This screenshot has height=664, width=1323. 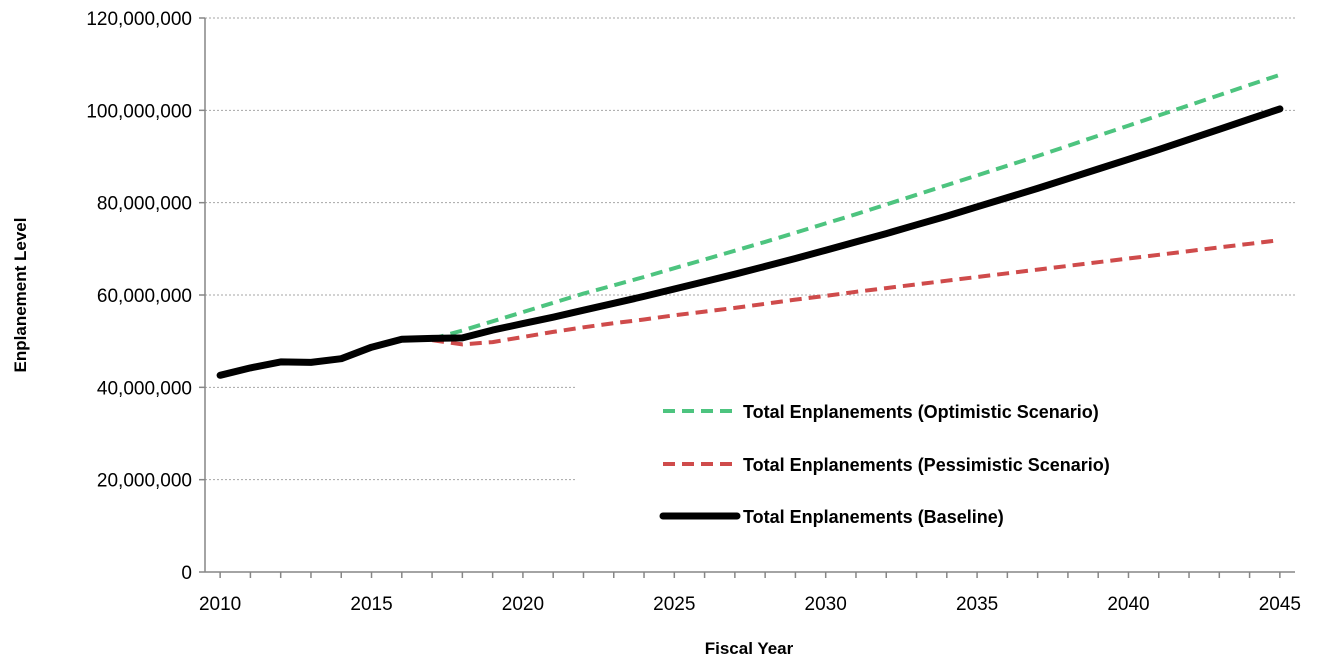 What do you see at coordinates (144, 388) in the screenshot?
I see `y-tick-label: 40,000,000` at bounding box center [144, 388].